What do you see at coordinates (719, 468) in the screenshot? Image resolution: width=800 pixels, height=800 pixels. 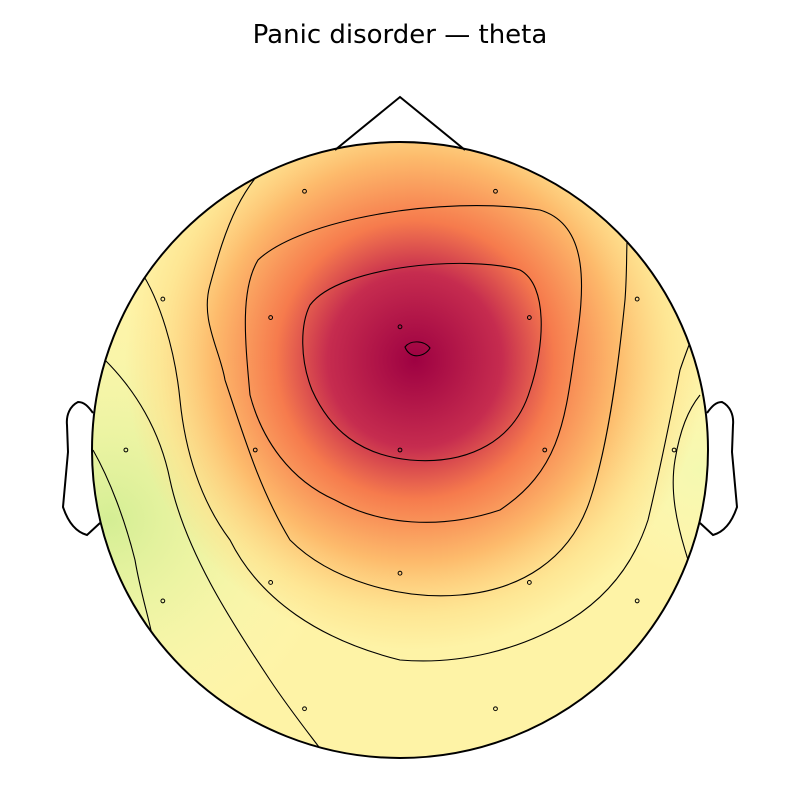 I see `right-ear-outline` at bounding box center [719, 468].